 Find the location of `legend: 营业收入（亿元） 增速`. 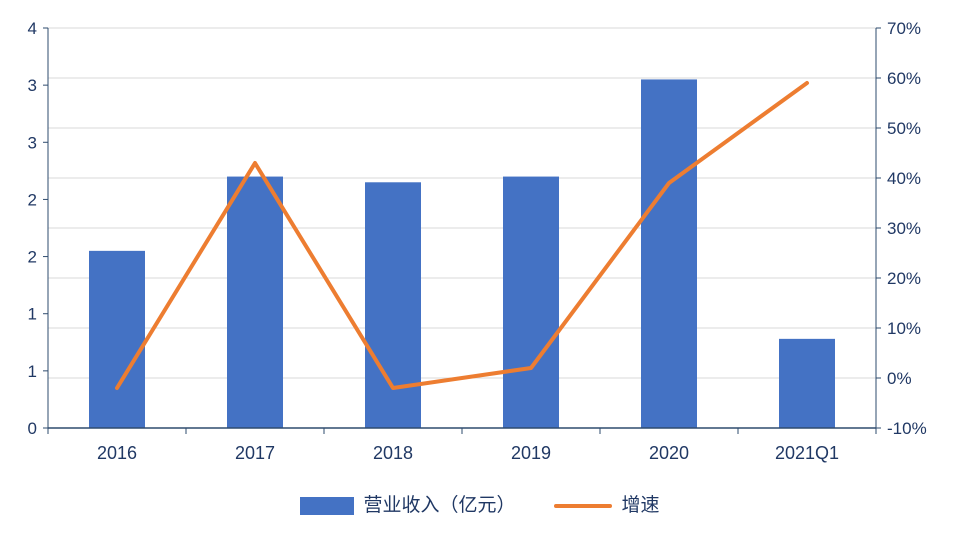

legend: 营业收入（亿元） 增速 is located at coordinates (480, 506).